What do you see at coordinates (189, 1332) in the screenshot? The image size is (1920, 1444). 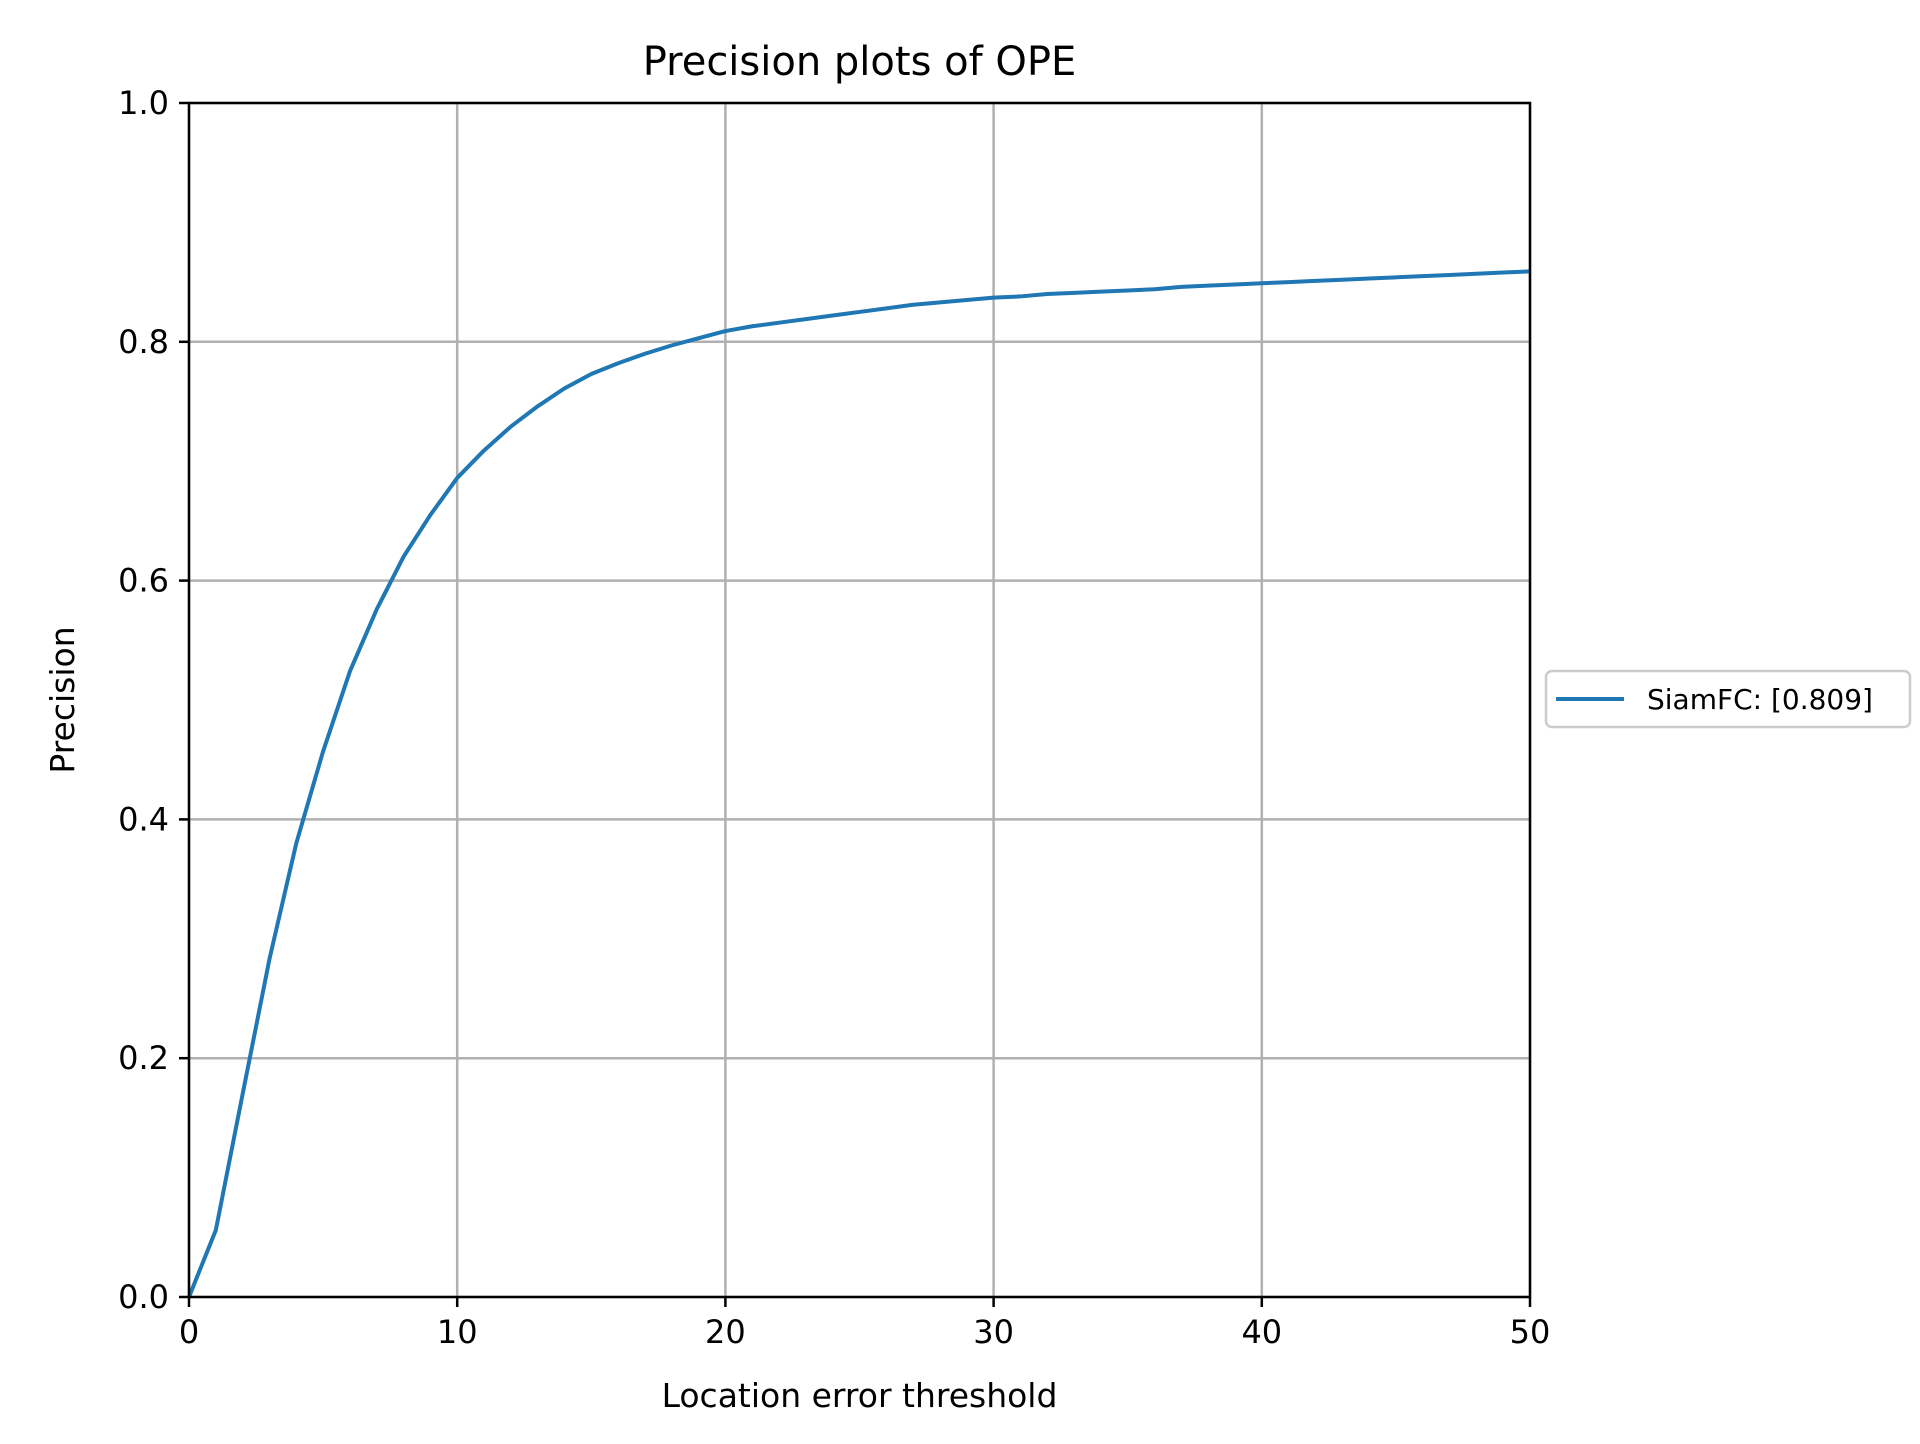 I see `x-tick-label: 0` at bounding box center [189, 1332].